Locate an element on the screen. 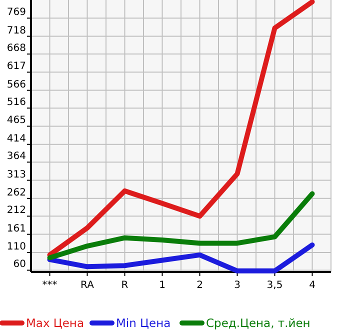 The height and width of the screenshot is (335, 345). y-tick-label: 212 is located at coordinates (16, 210).